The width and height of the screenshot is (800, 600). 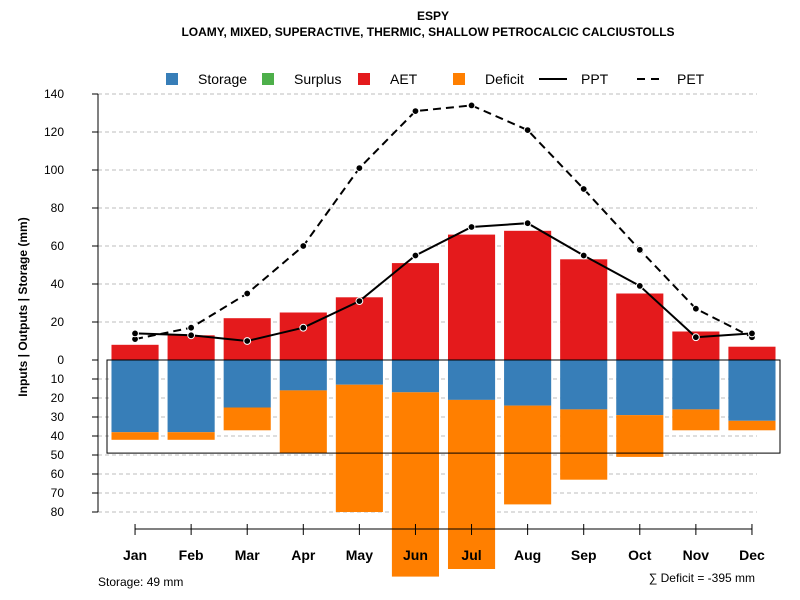 What do you see at coordinates (303, 327) in the screenshot?
I see `ppt-point-apr` at bounding box center [303, 327].